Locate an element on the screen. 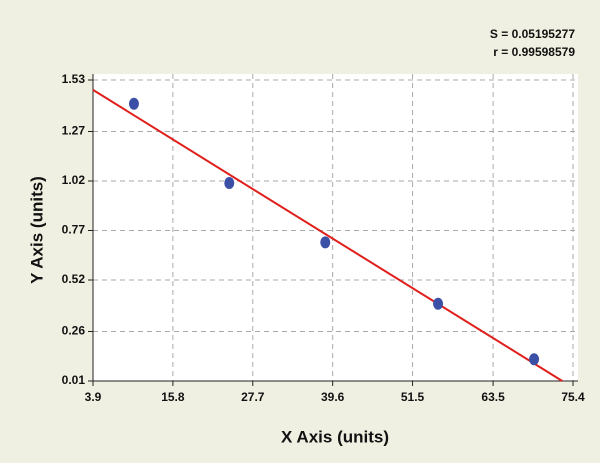 This screenshot has height=463, width=600. x-tick-label: 51.5 is located at coordinates (413, 397).